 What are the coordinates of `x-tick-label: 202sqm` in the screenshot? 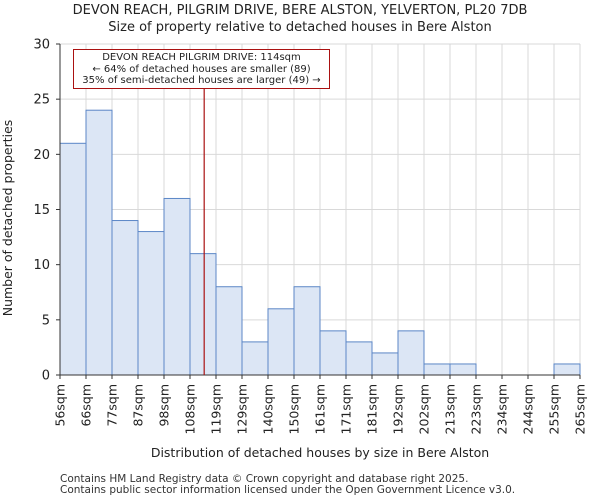 It's located at (424, 409).